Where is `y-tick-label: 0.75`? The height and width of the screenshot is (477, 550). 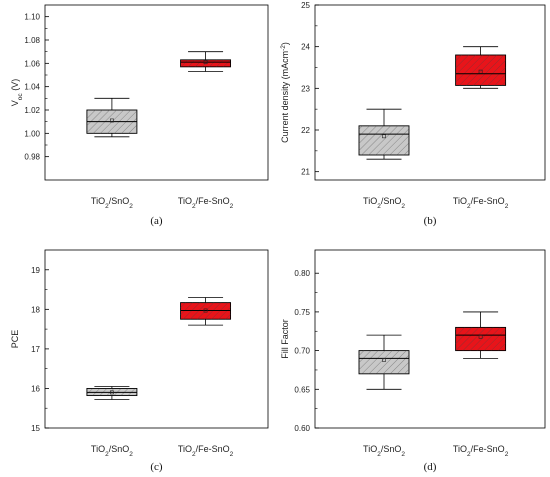 y-tick-label: 0.75 is located at coordinates (302, 312).